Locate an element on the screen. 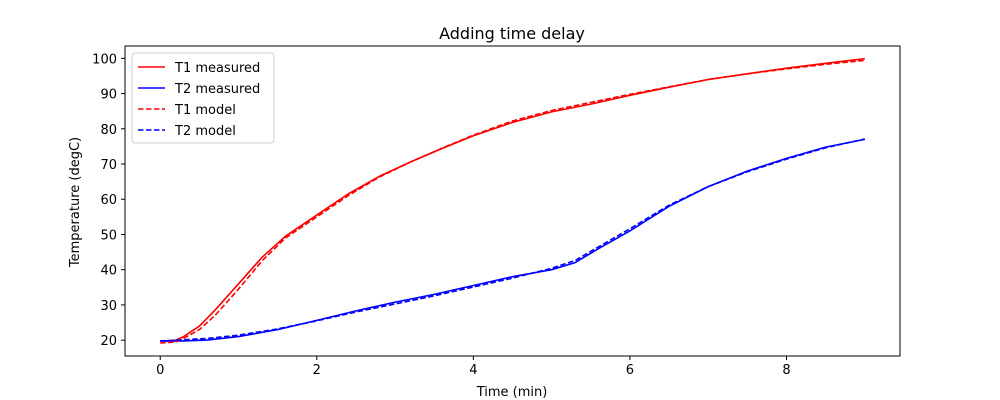 The image size is (1000, 400). y-tick-label: 40 is located at coordinates (108, 271).